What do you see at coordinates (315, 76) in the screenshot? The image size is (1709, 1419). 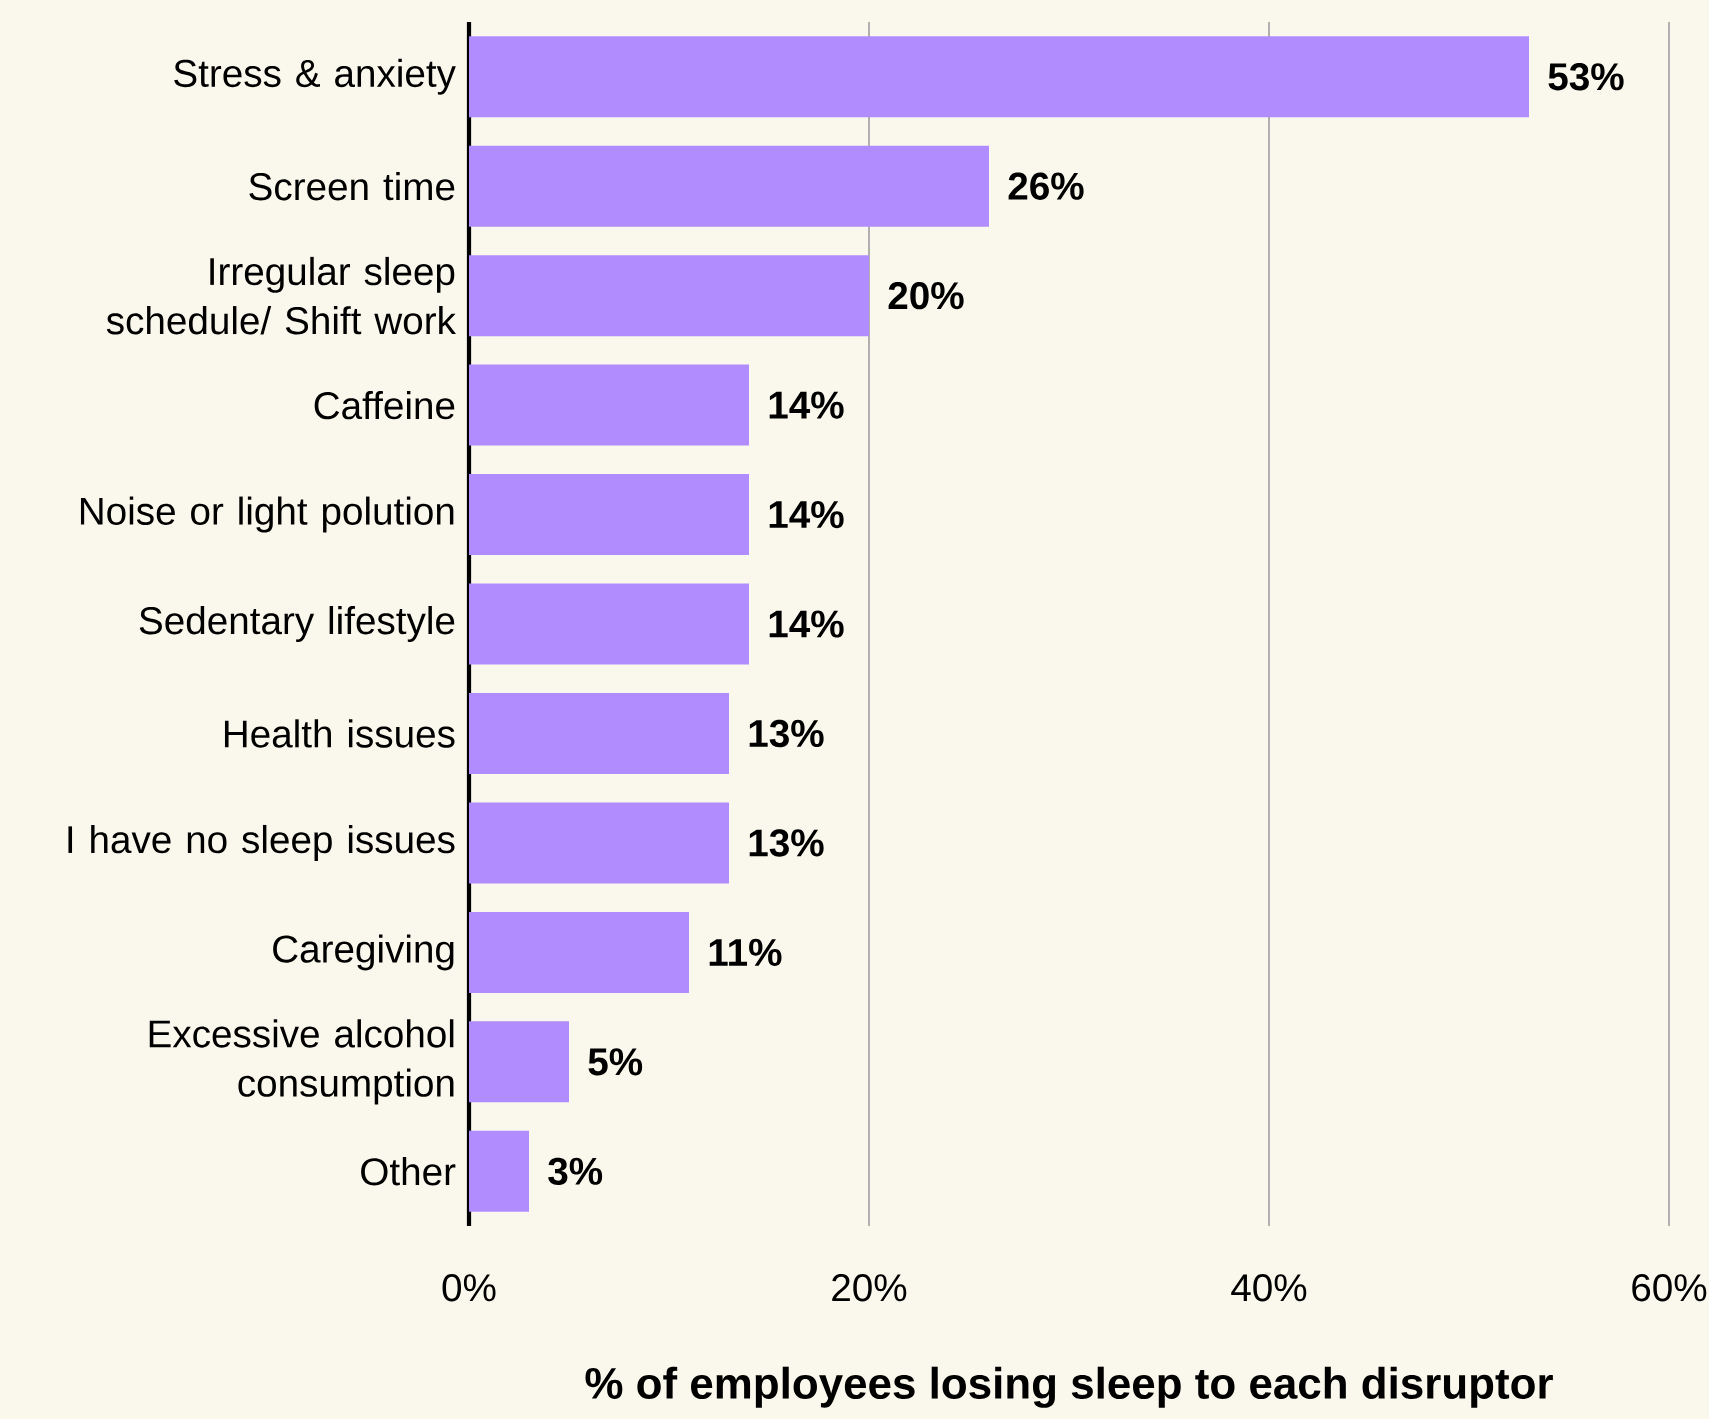 I see `y-tick-label: Stress & anxiety` at bounding box center [315, 76].